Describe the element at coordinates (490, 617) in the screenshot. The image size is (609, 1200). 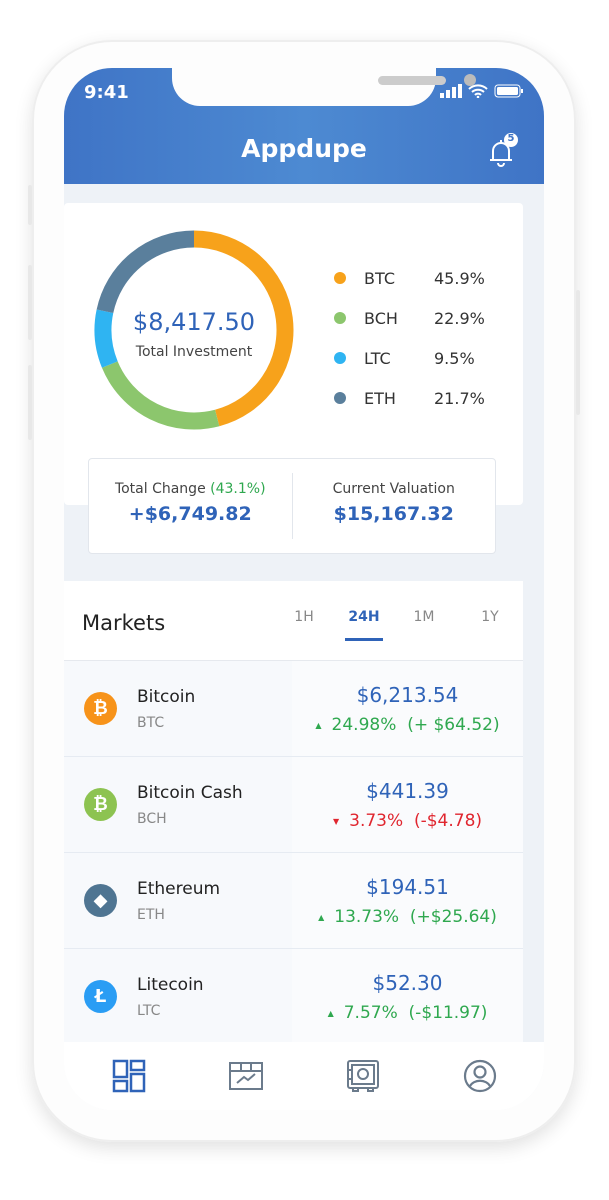
I see `tab-1y: 1Y` at that location.